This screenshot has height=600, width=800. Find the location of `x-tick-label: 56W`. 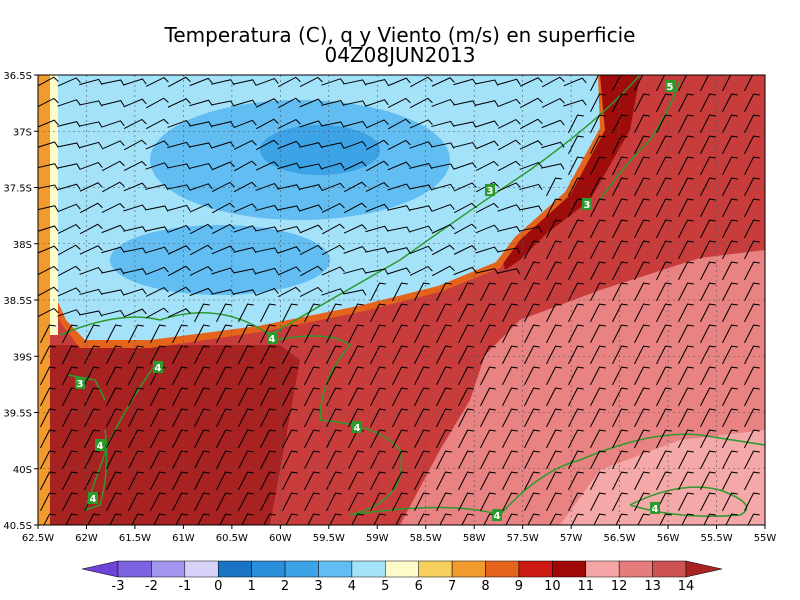

x-tick-label: 56W is located at coordinates (668, 538).